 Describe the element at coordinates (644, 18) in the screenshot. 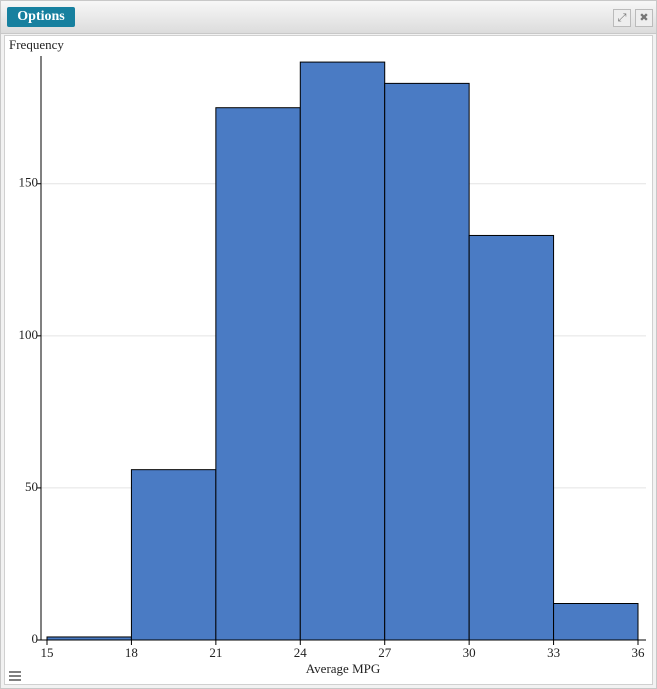

I see `close-button: ✖` at that location.